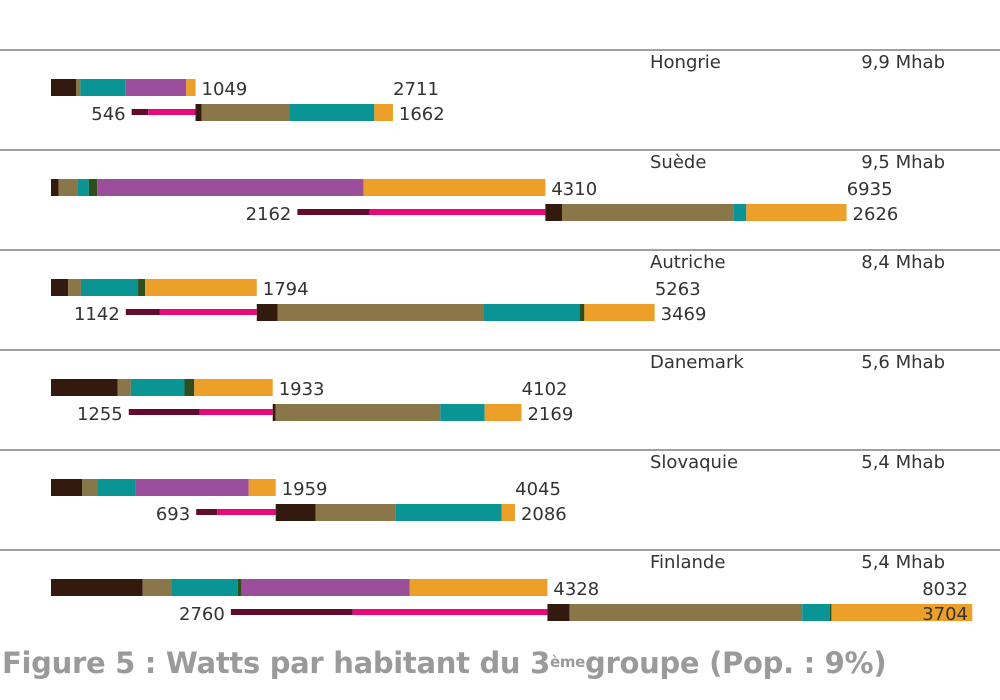  Describe the element at coordinates (684, 314) in the screenshot. I see `consumption-value-label: 3469` at that location.